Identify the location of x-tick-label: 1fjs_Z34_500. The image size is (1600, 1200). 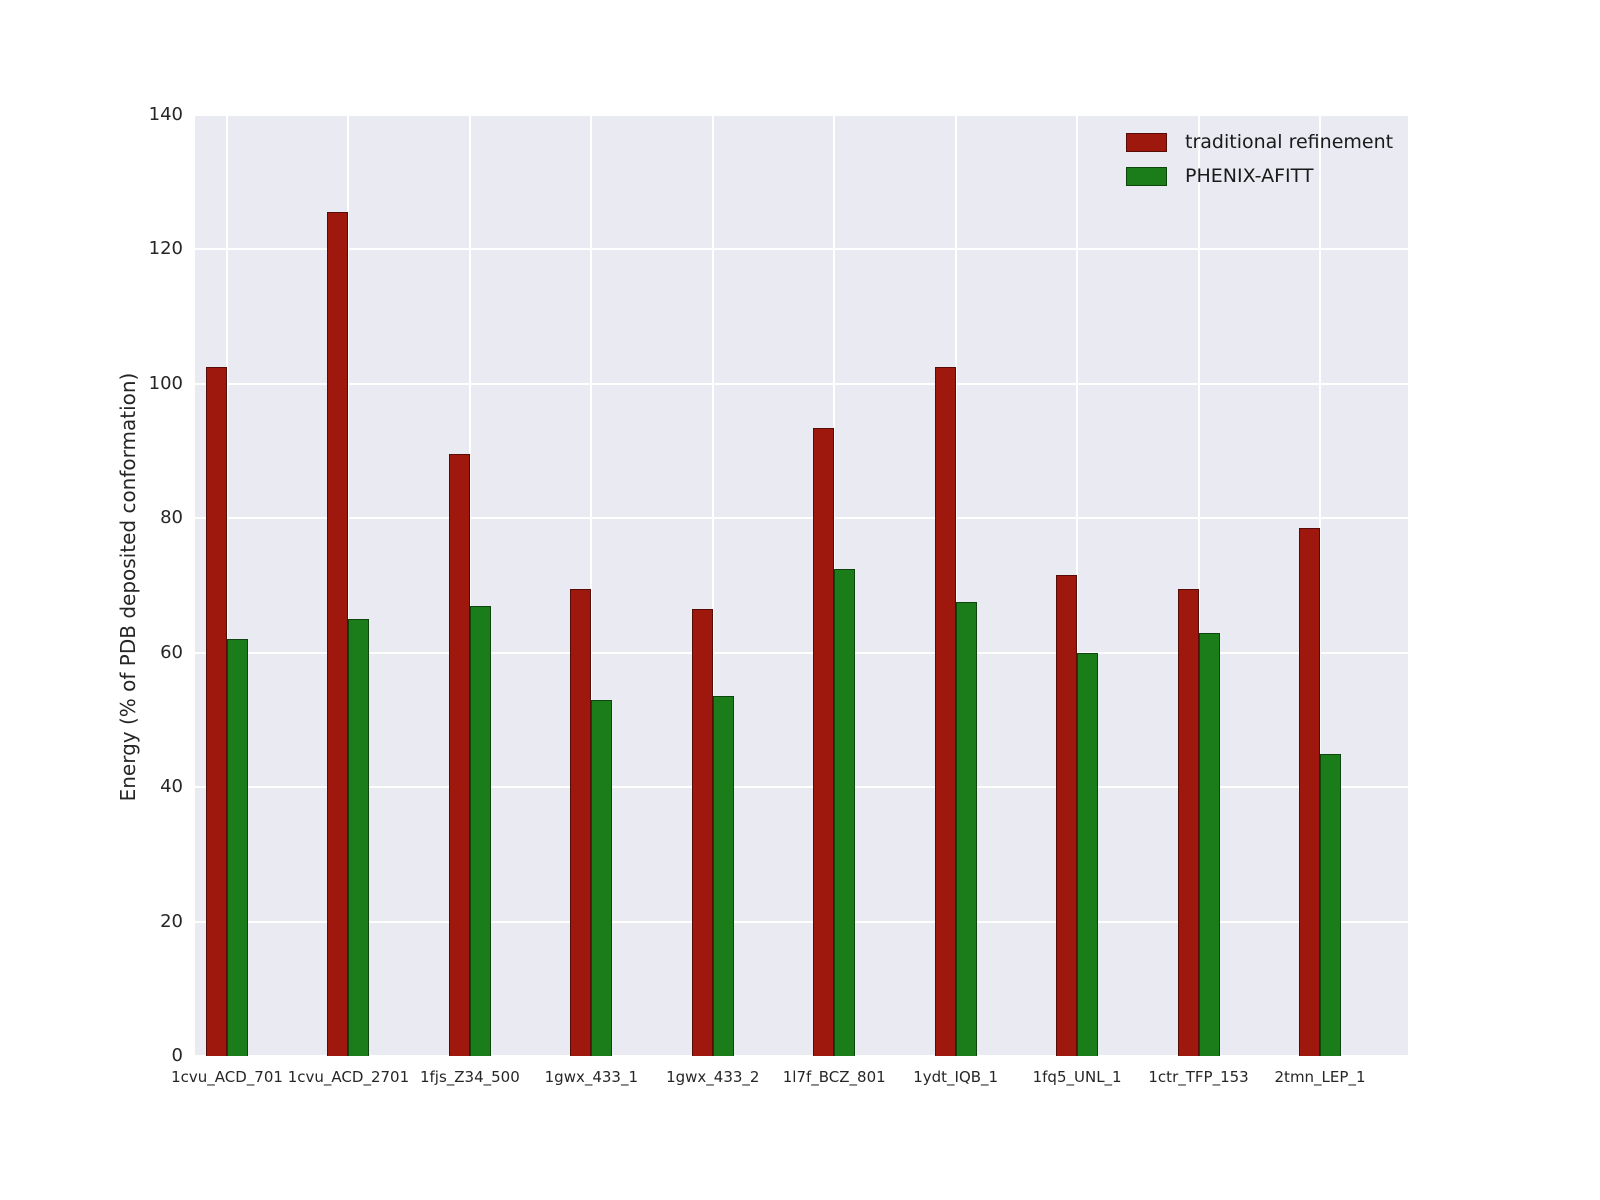
(469, 1077).